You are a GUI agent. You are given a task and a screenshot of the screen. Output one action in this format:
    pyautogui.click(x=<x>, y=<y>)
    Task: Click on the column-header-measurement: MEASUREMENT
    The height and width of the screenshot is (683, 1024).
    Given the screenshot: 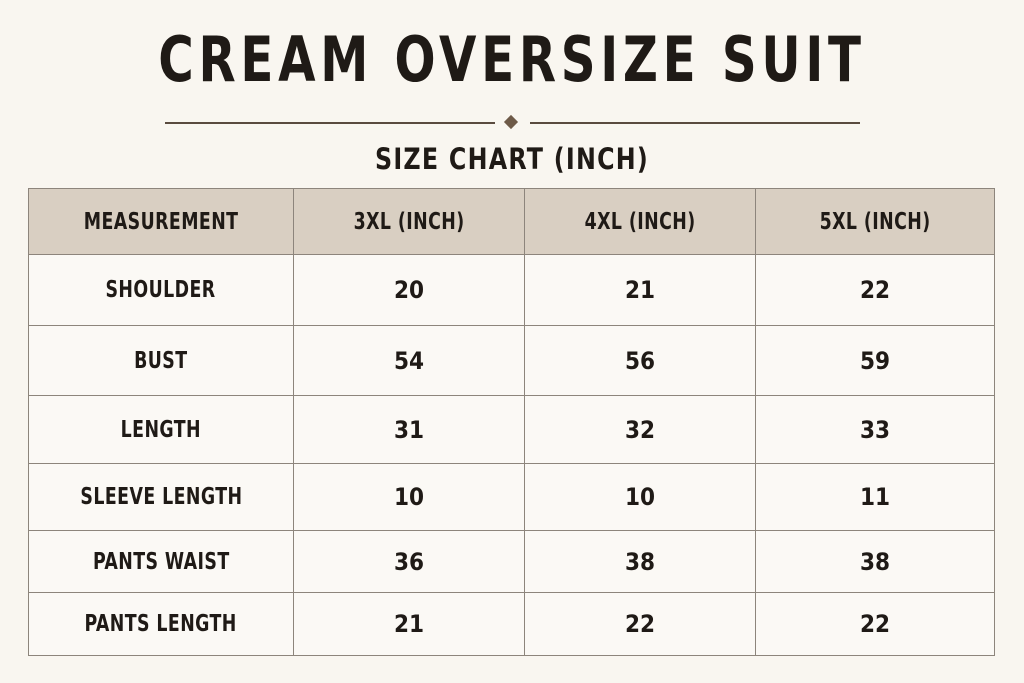 What is the action you would take?
    pyautogui.click(x=161, y=221)
    